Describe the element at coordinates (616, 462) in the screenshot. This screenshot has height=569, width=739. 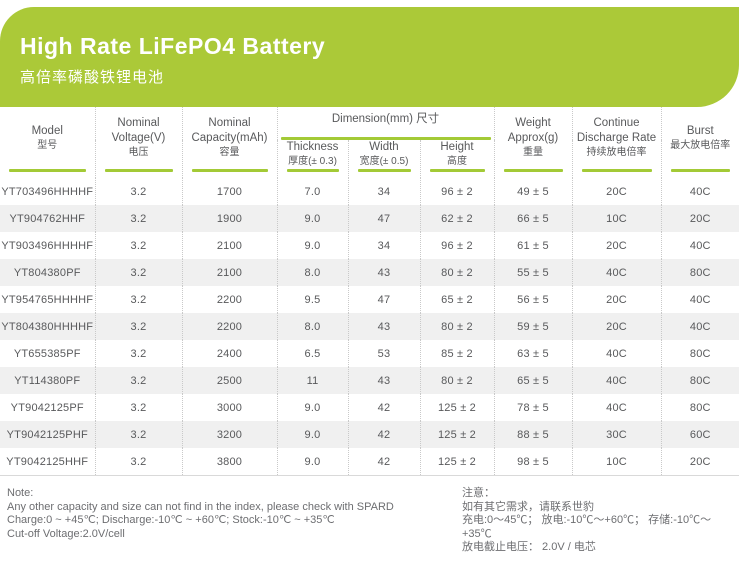
I see `cell-discharge-rate: 10C` at that location.